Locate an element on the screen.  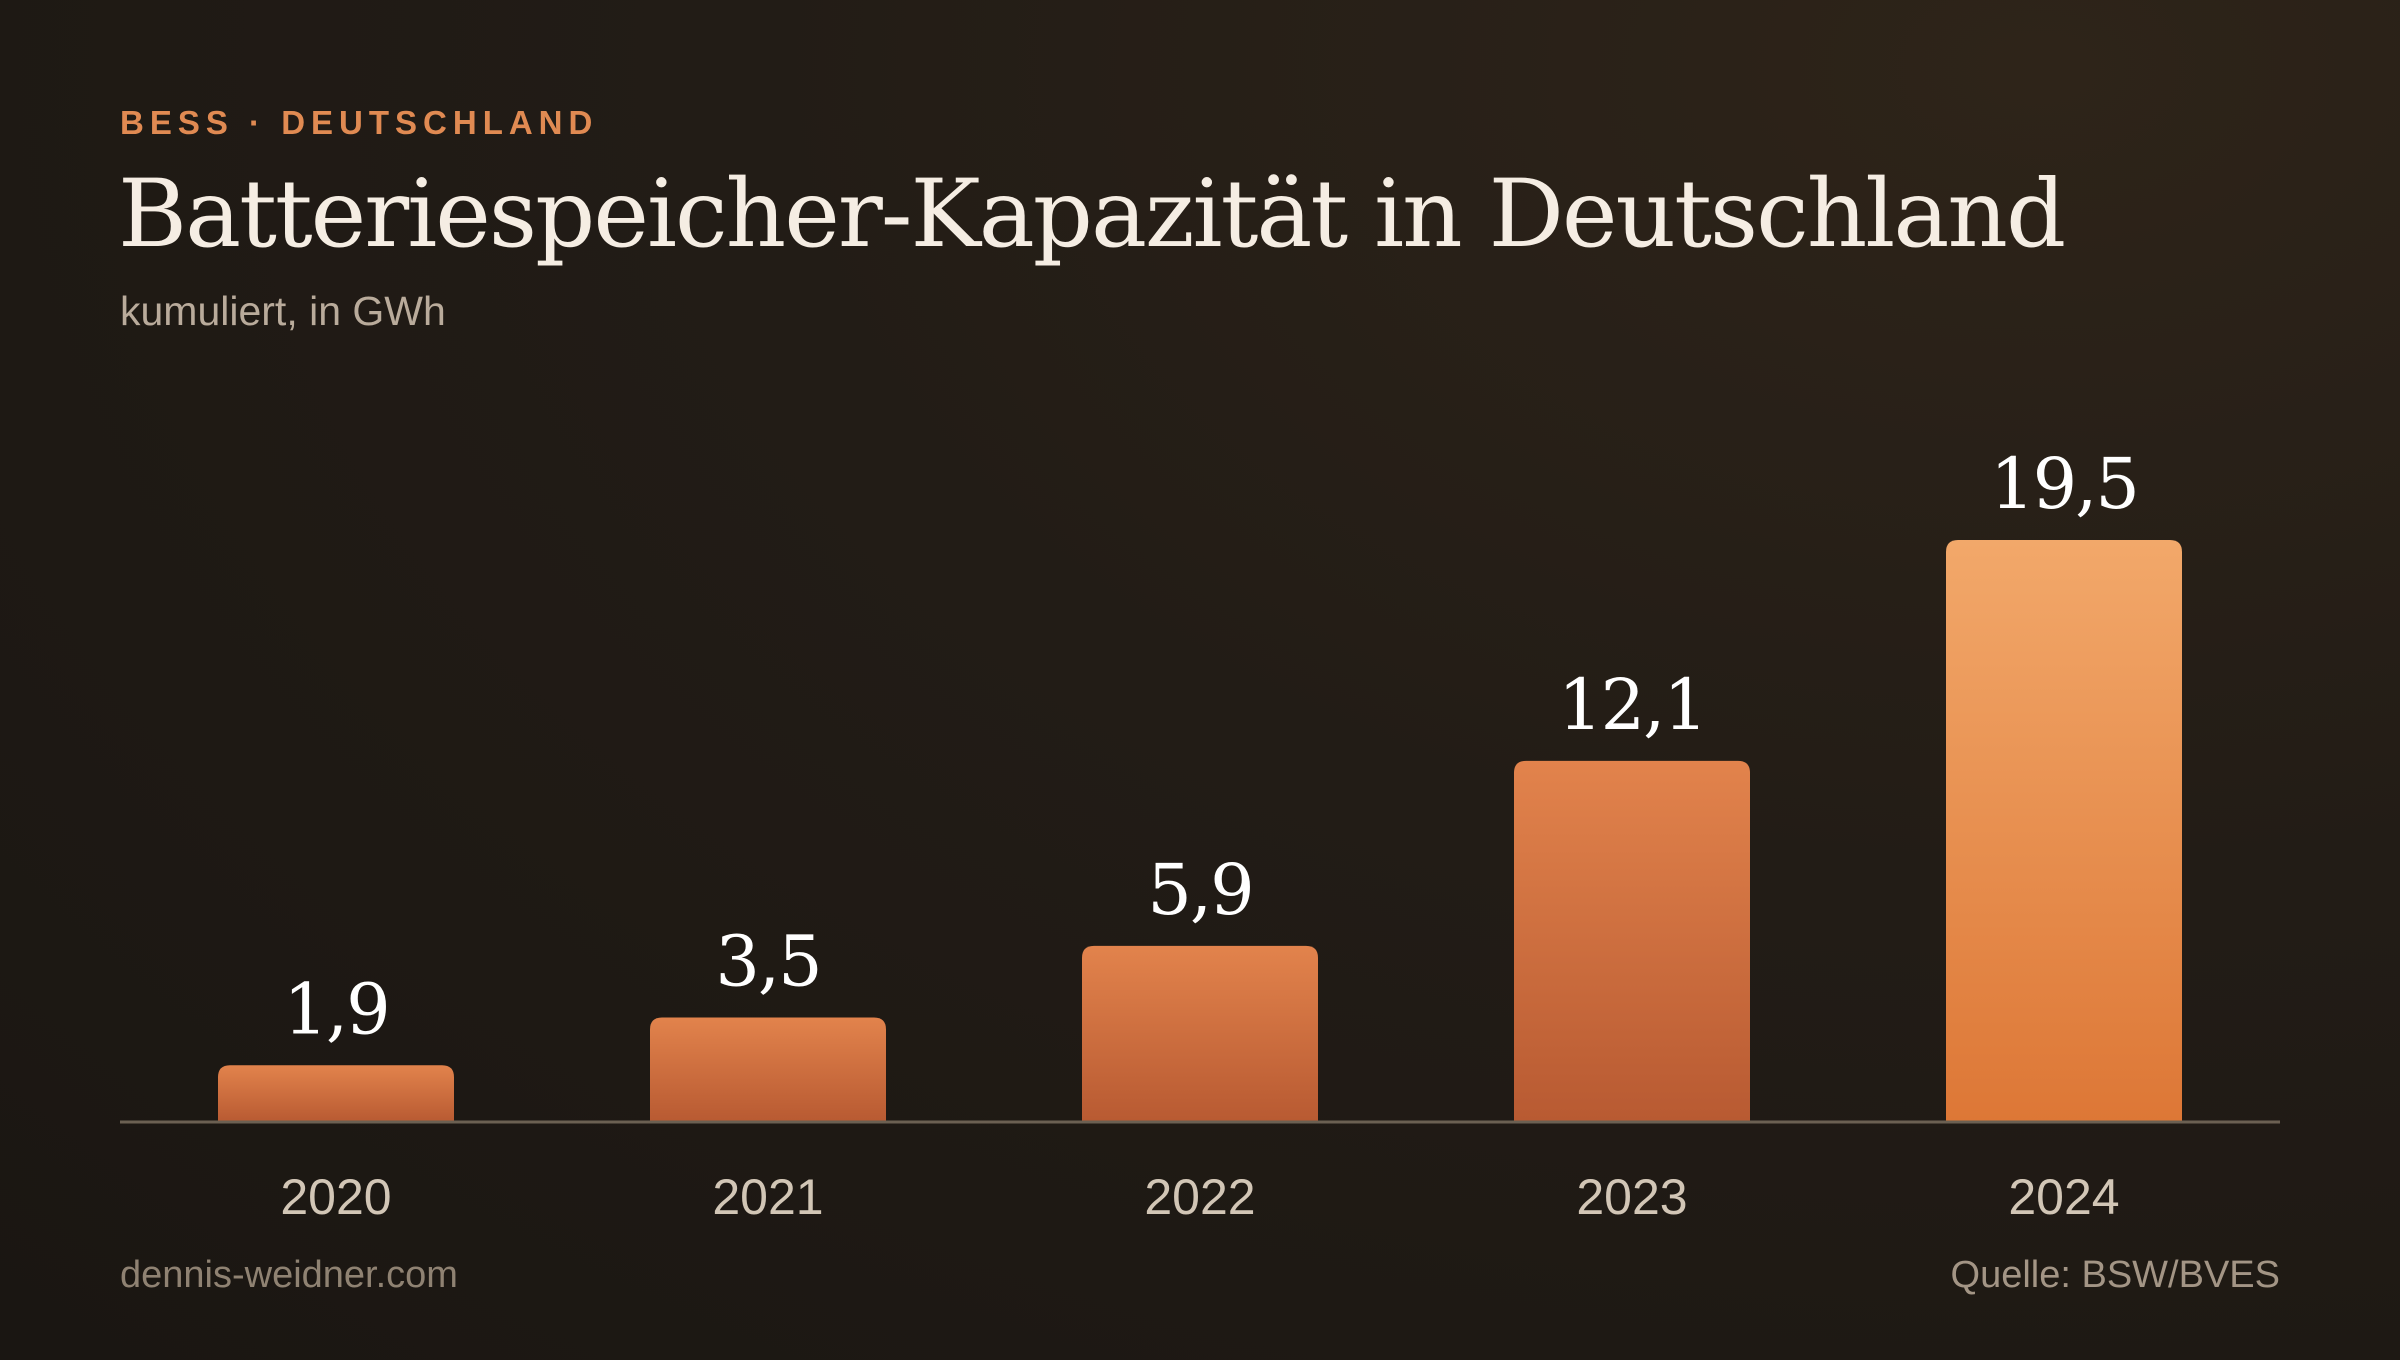
bar-2022 is located at coordinates (1200, 1033).